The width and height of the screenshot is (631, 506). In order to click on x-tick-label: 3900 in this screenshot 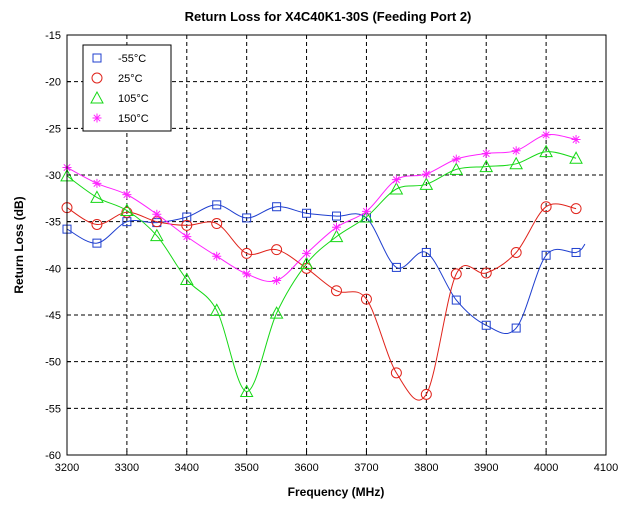, I will do `click(486, 468)`.